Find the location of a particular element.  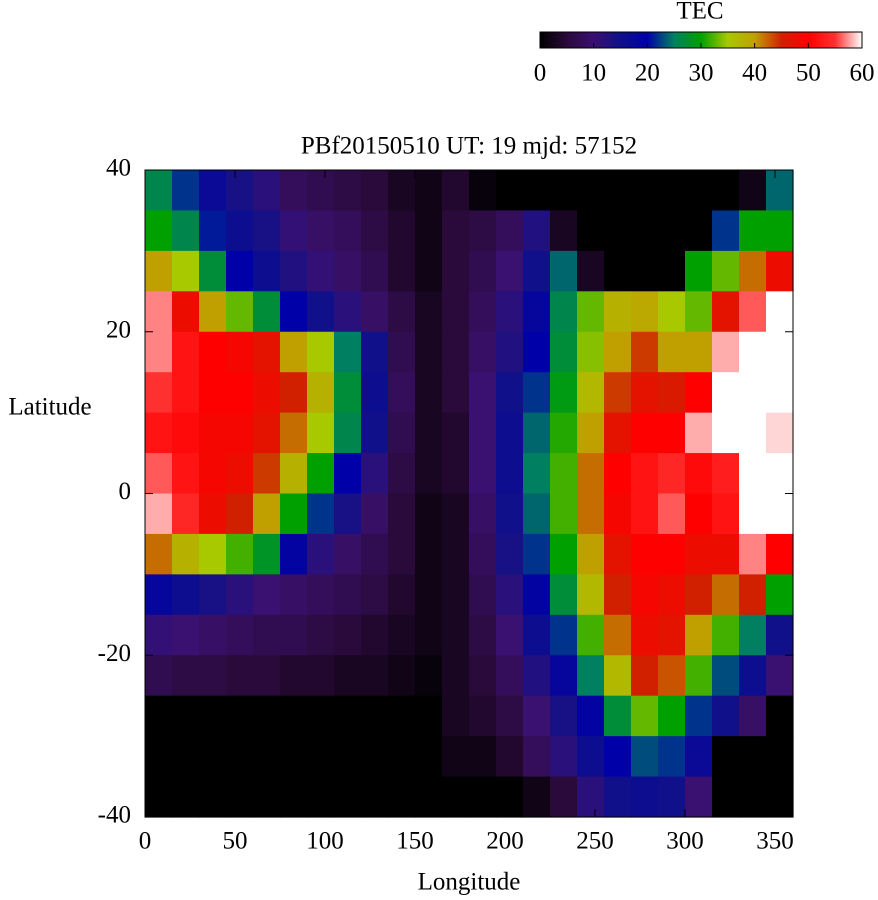

y-tick-label: -40 is located at coordinates (114, 815).